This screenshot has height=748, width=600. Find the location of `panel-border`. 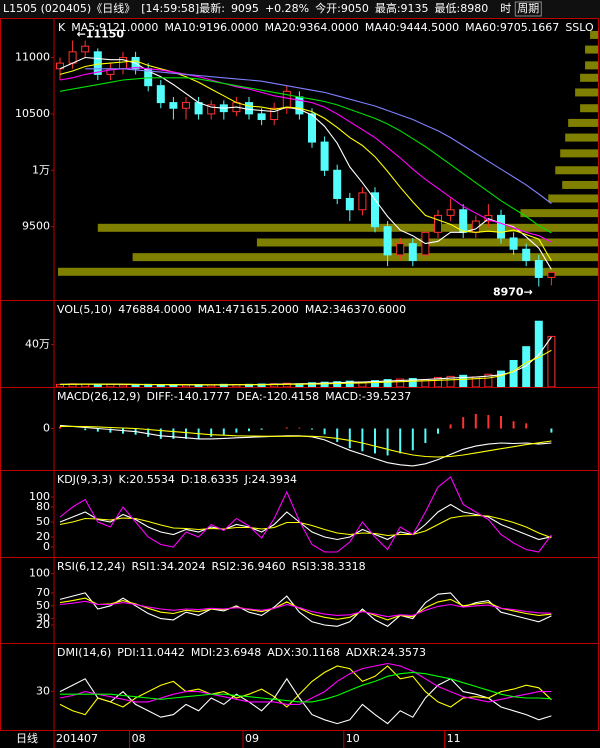

panel-border is located at coordinates (299, 687).